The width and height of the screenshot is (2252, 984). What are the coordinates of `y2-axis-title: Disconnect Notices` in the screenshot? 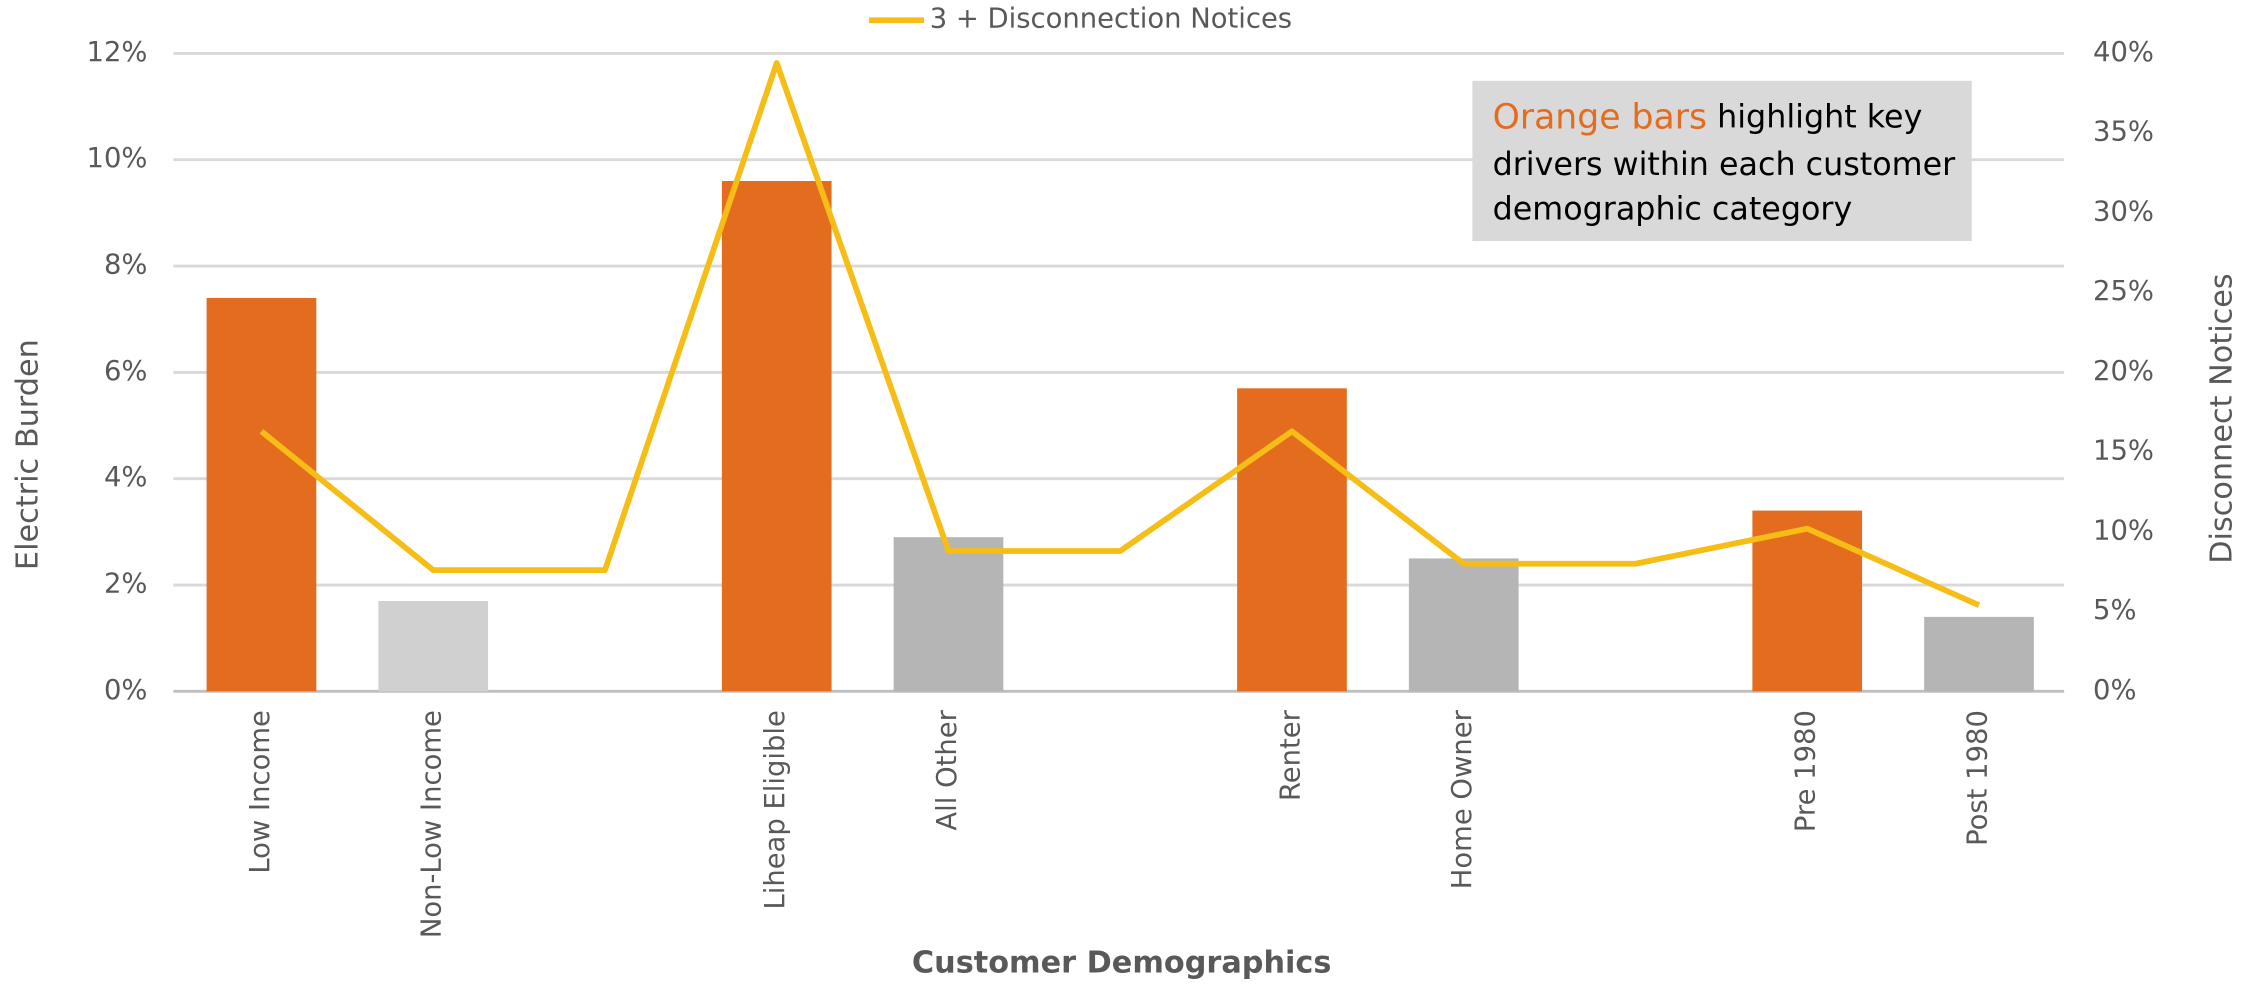 It's located at (2221, 418).